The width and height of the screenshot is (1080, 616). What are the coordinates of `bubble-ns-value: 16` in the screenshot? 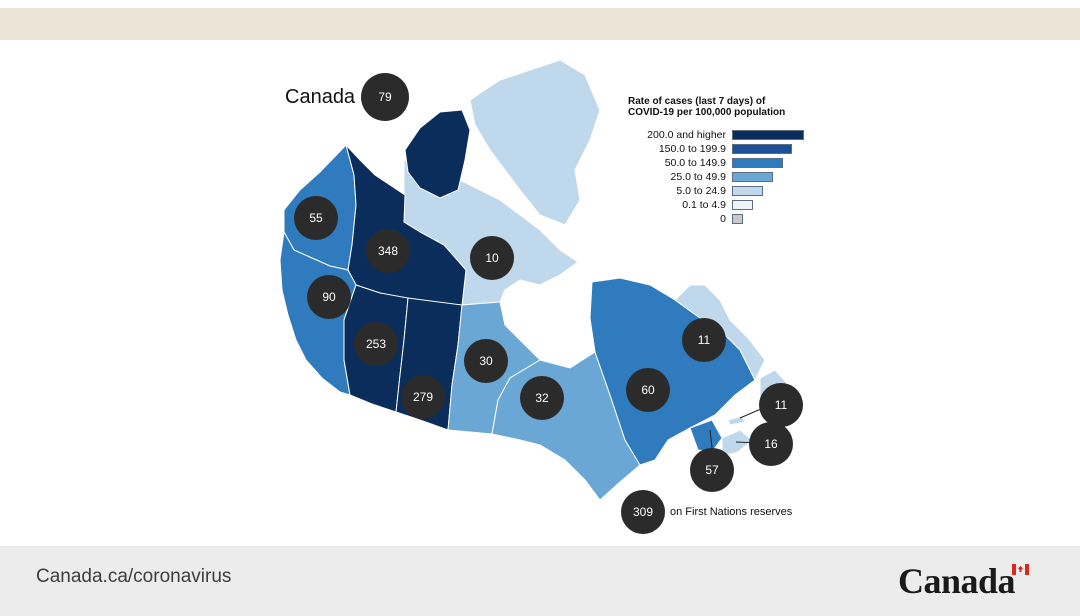 It's located at (771, 444).